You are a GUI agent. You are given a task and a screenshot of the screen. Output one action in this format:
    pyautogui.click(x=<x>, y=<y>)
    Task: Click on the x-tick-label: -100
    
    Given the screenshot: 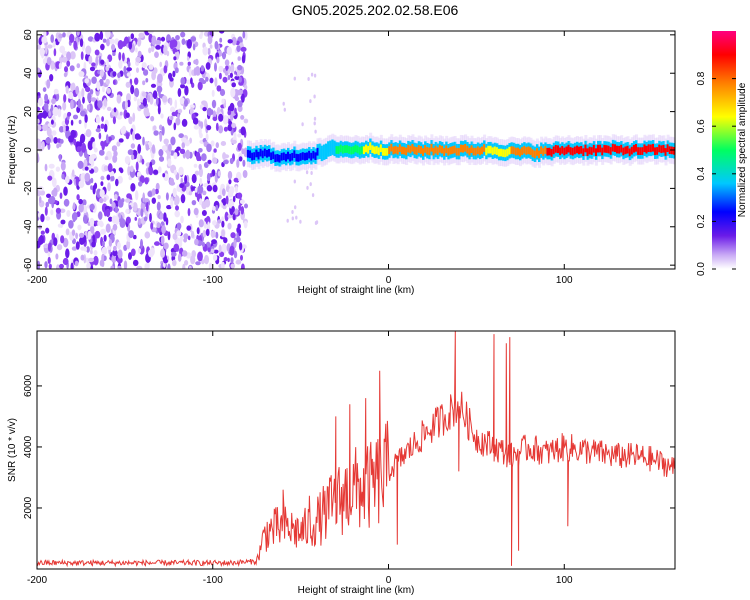 What is the action you would take?
    pyautogui.click(x=213, y=580)
    